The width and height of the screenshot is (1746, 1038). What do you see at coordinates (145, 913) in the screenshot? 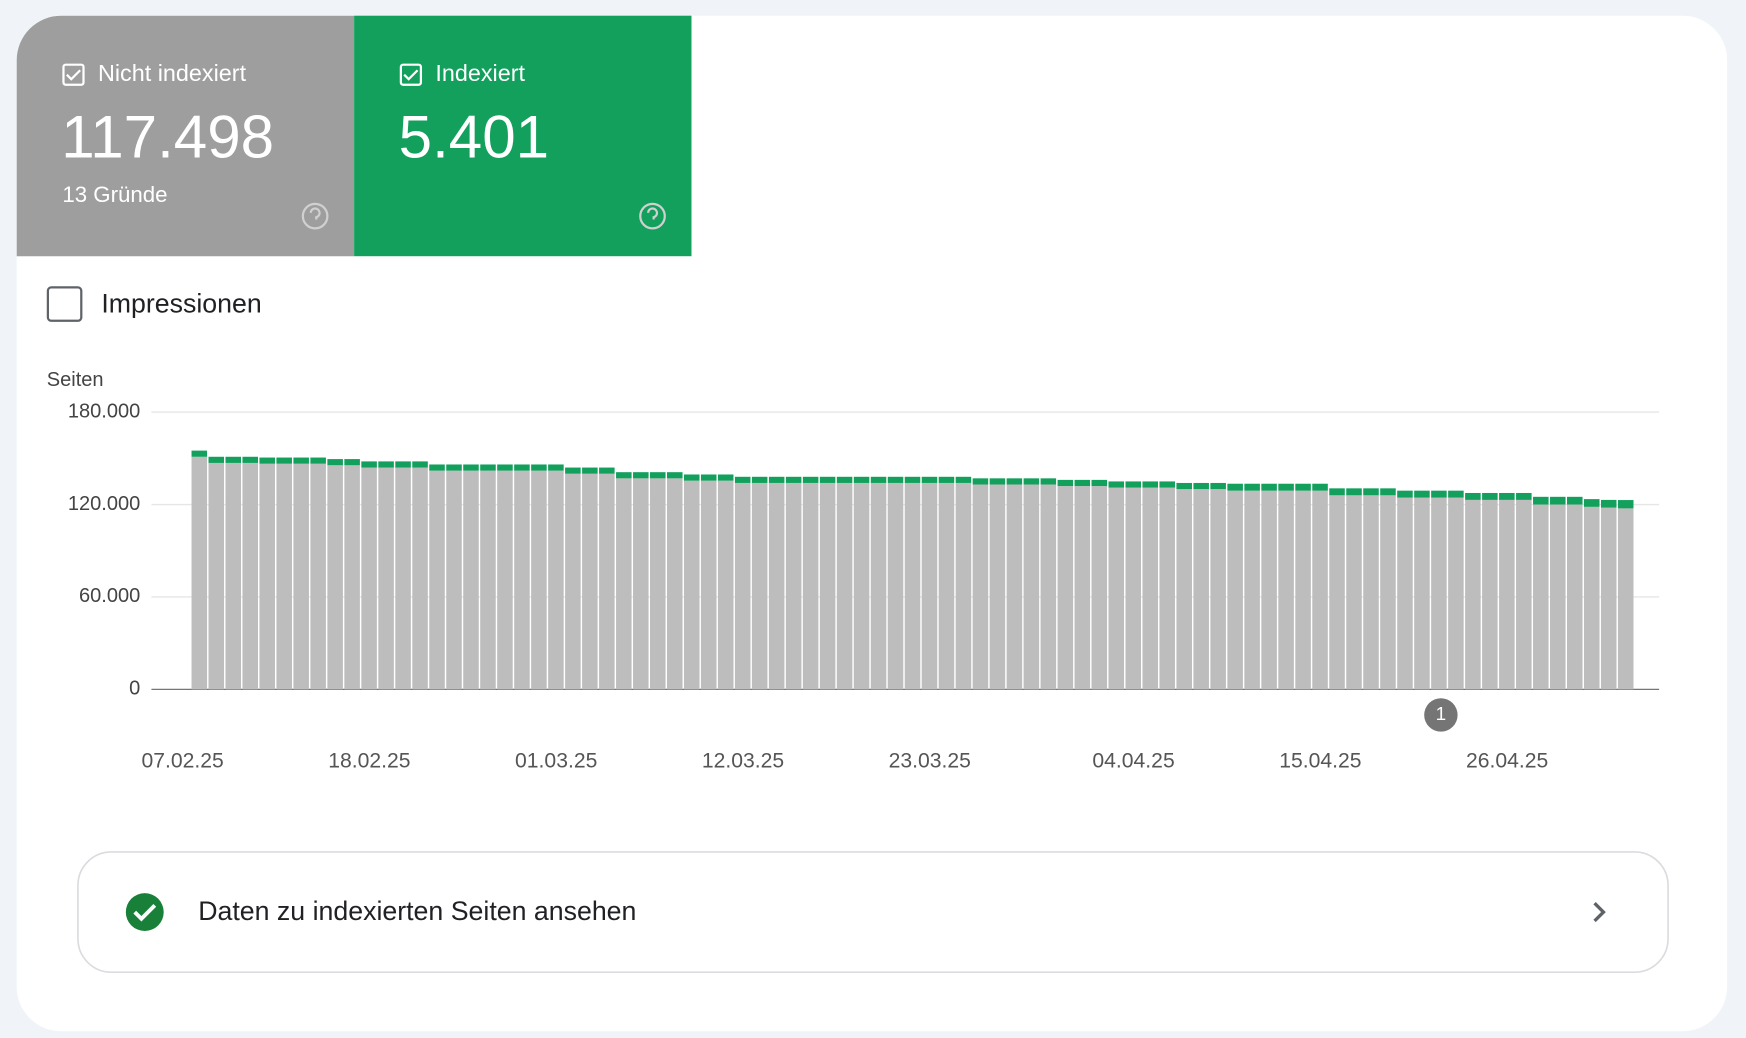
I see `check-mark` at bounding box center [145, 913].